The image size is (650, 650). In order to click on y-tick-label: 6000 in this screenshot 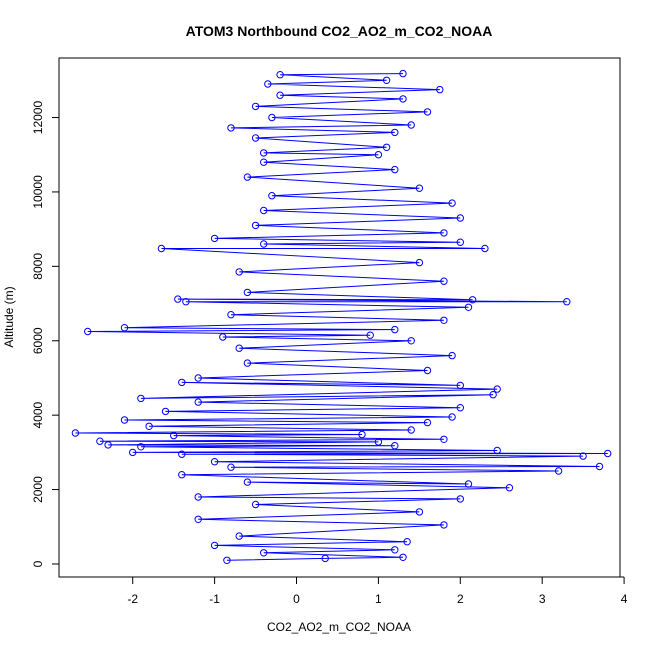, I will do `click(38, 340)`.